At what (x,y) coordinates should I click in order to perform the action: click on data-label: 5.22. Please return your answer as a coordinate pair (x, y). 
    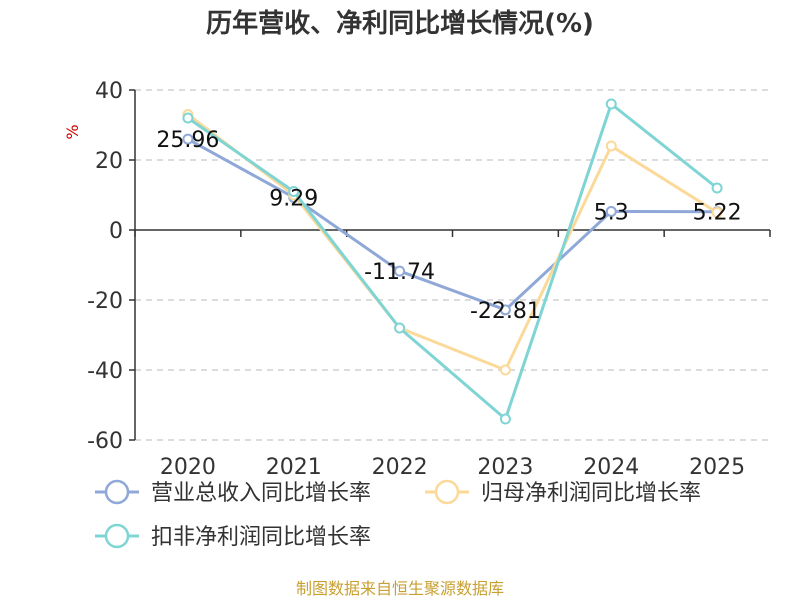
    Looking at the image, I should click on (717, 213).